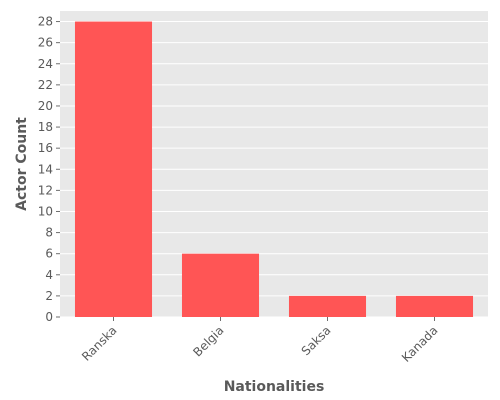 Image resolution: width=500 pixels, height=400 pixels. I want to click on y-tick-label: 10, so click(45, 211).